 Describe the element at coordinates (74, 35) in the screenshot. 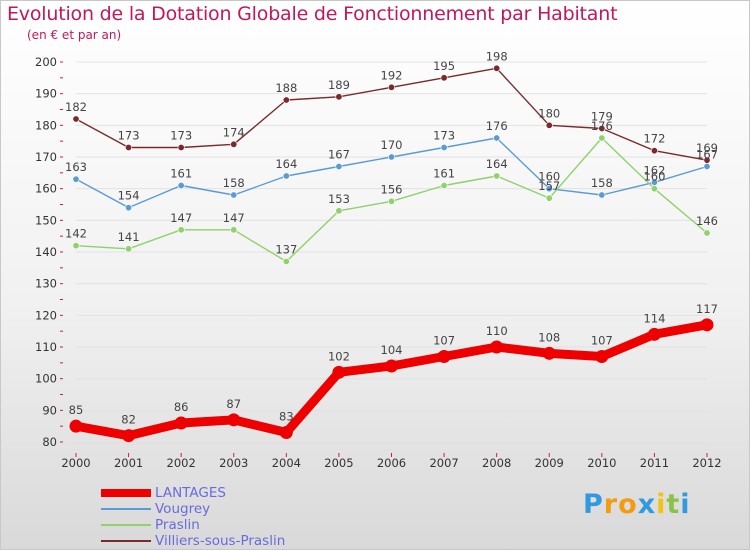

I see `chart-subtitle: (en € et par an)` at that location.